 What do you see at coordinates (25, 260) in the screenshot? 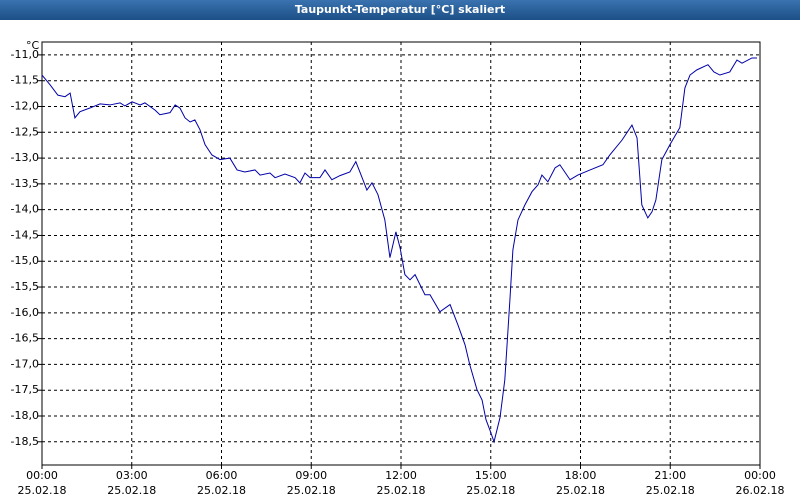
I see `y-tick-label: -15,0` at bounding box center [25, 260].